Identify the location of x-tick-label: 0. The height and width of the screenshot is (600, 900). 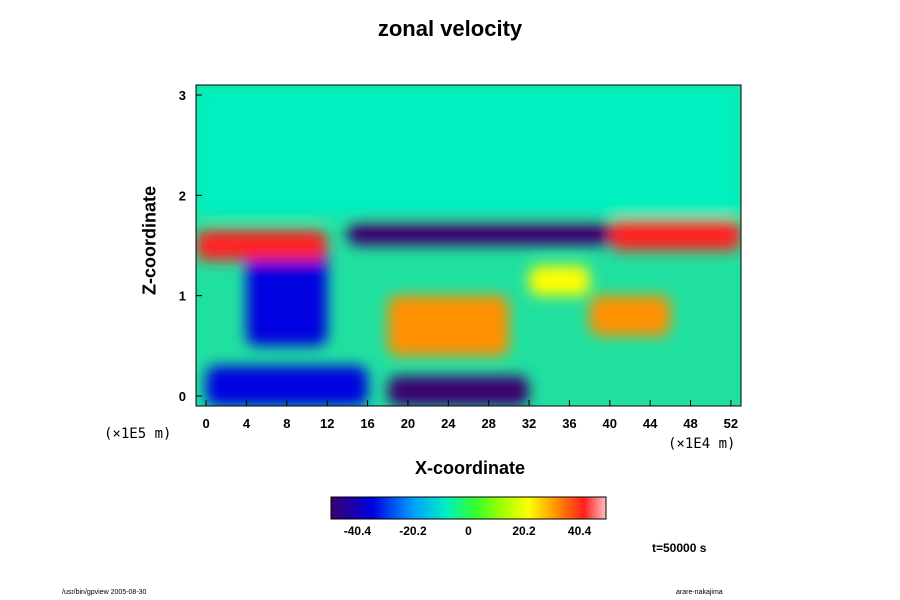
(205, 423).